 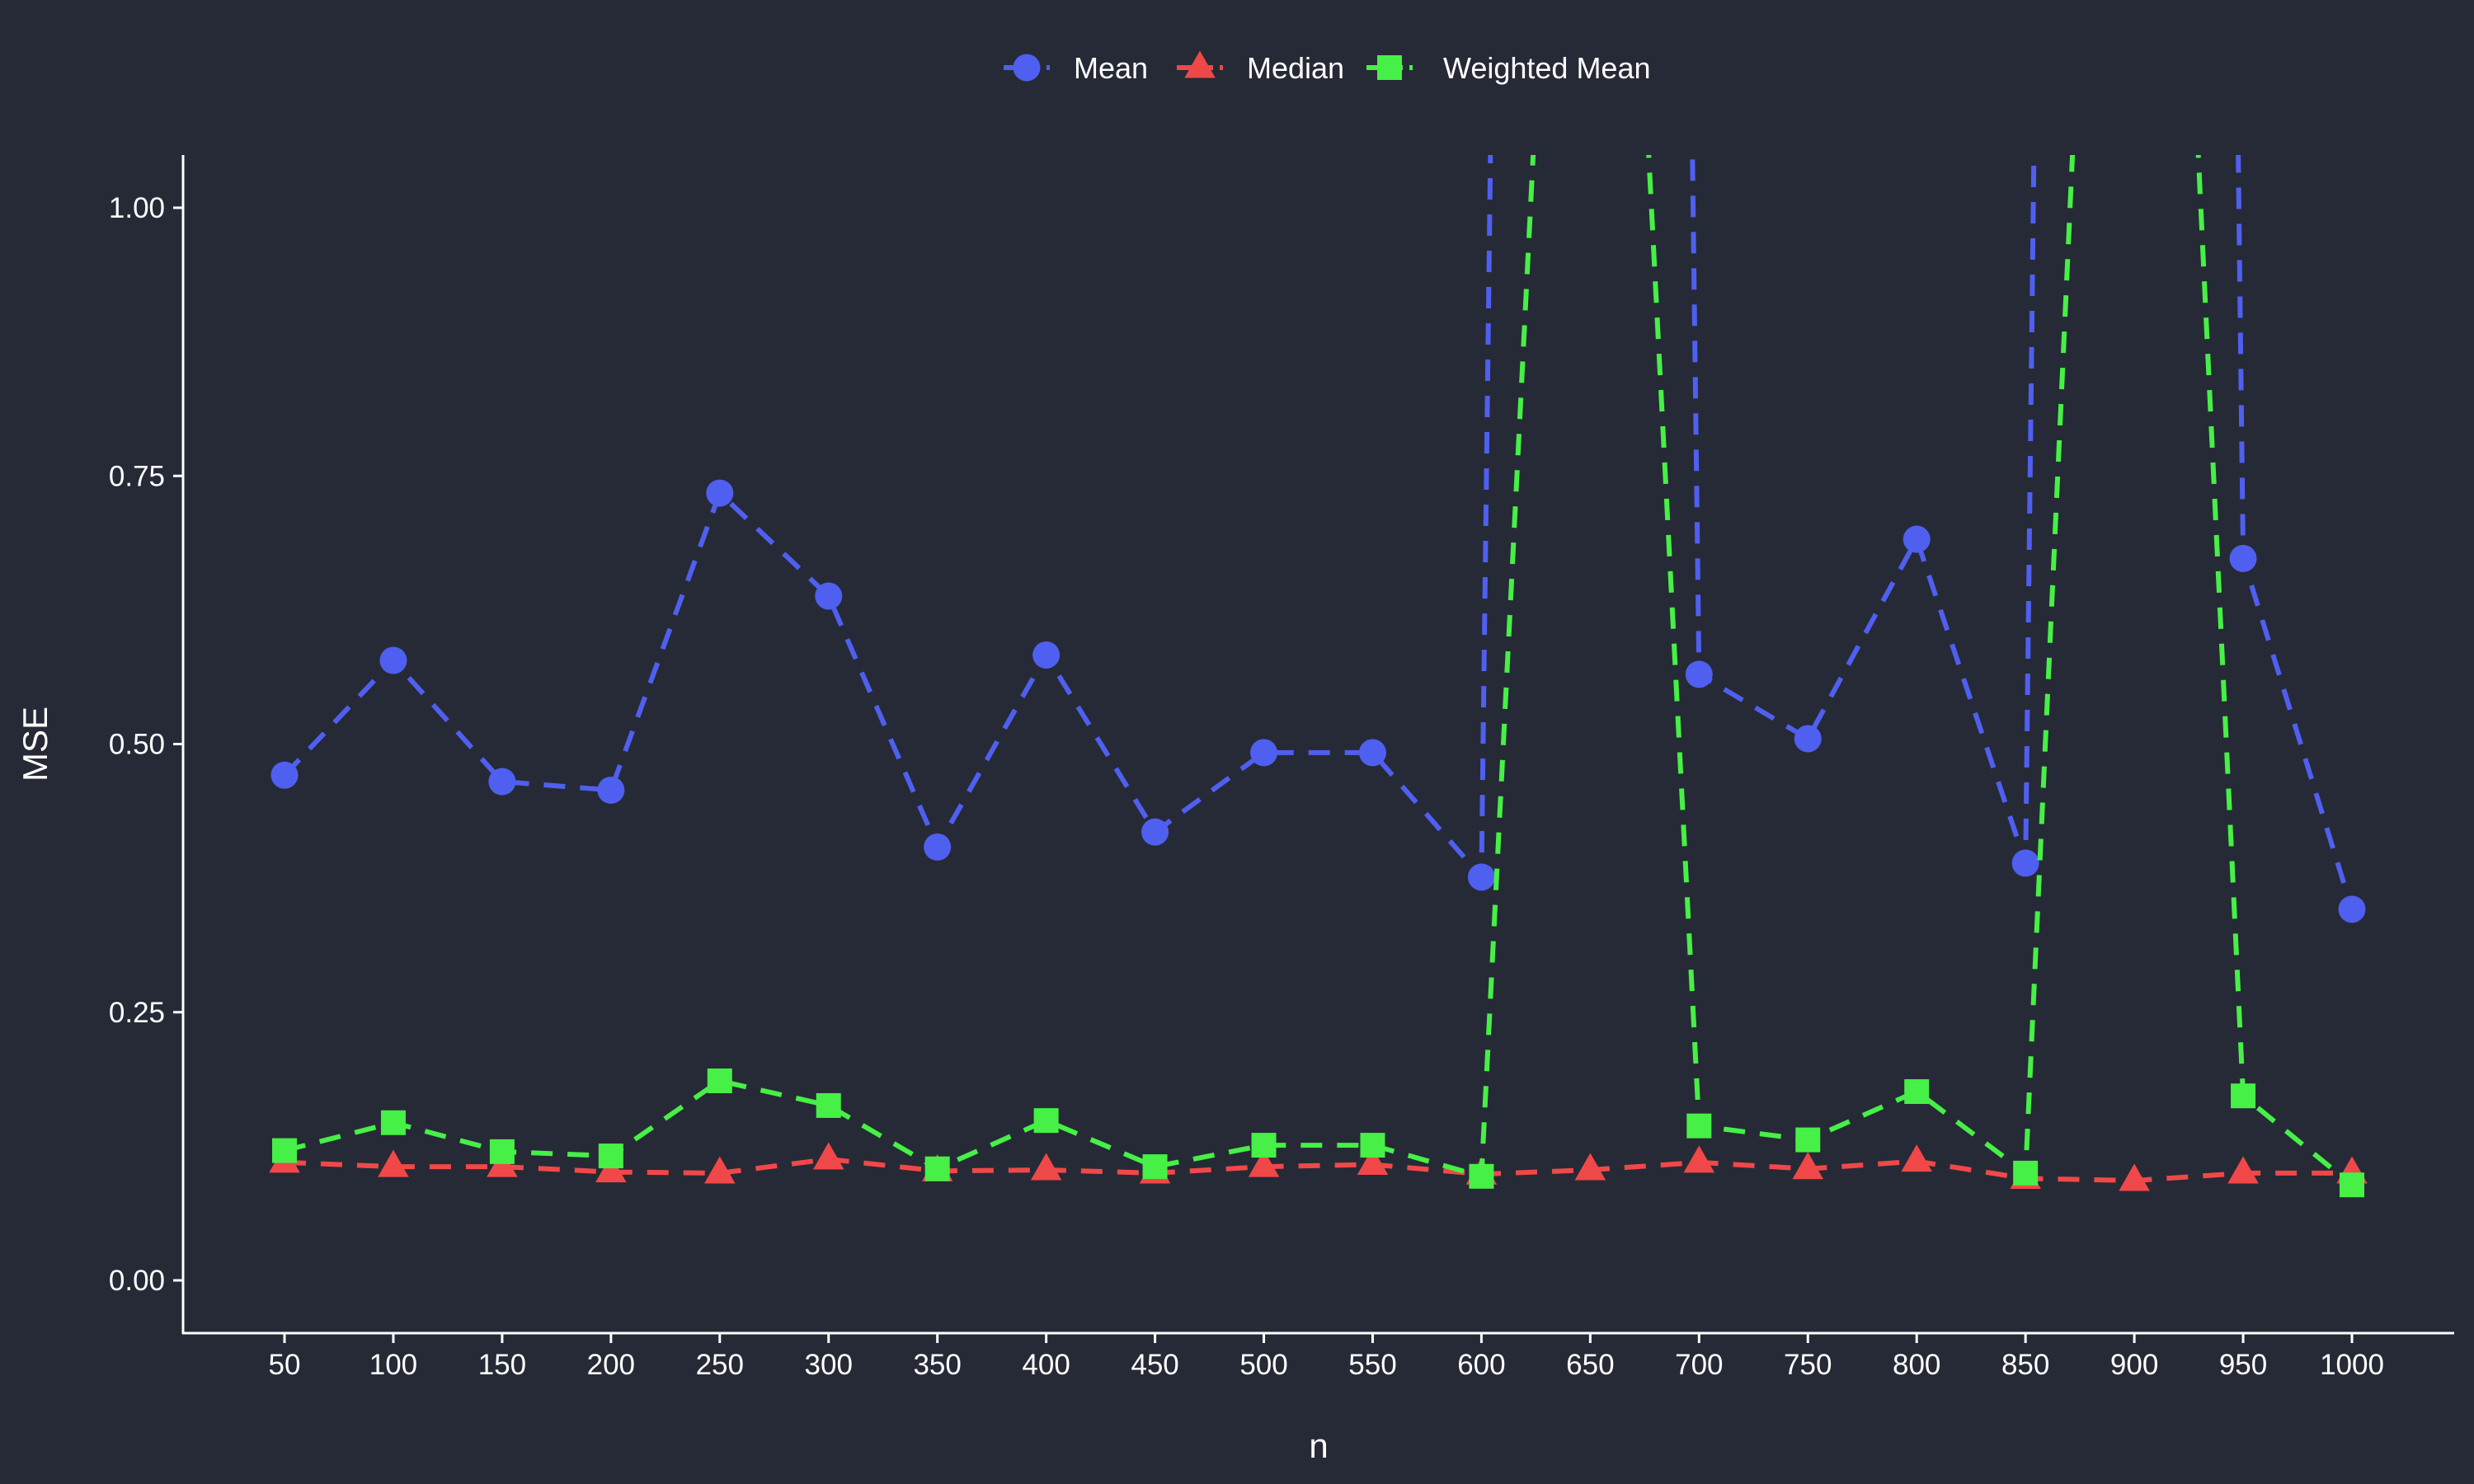 I want to click on x-tick-label: 250, so click(x=720, y=1365).